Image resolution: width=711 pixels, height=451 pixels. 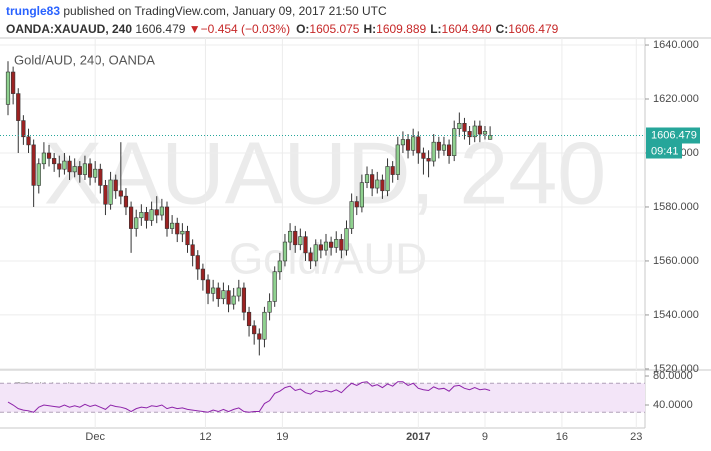 What do you see at coordinates (502, 29) in the screenshot?
I see `ohlc-label: C:` at bounding box center [502, 29].